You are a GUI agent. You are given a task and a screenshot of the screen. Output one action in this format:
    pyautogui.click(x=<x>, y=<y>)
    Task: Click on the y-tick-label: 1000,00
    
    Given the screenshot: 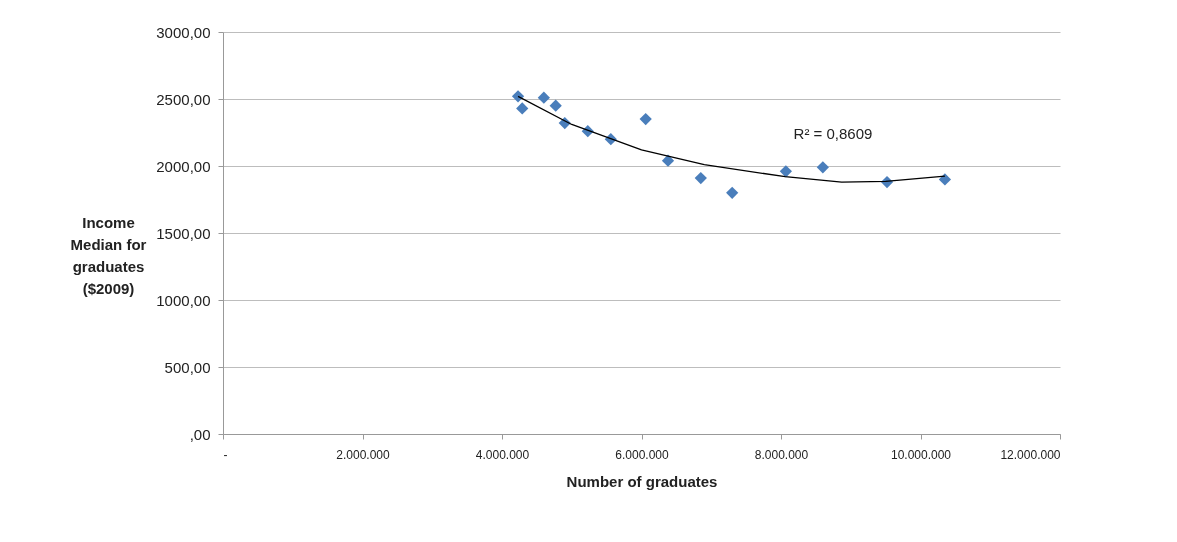 What is the action you would take?
    pyautogui.click(x=183, y=300)
    